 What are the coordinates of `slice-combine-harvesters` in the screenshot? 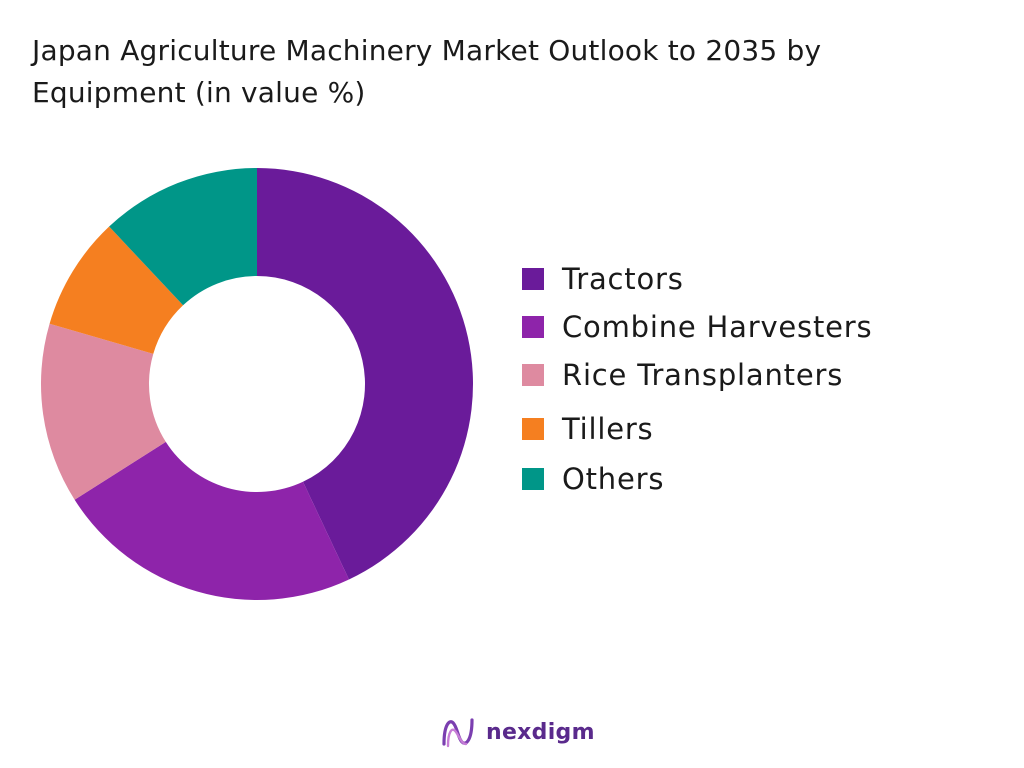 It's located at (211, 520).